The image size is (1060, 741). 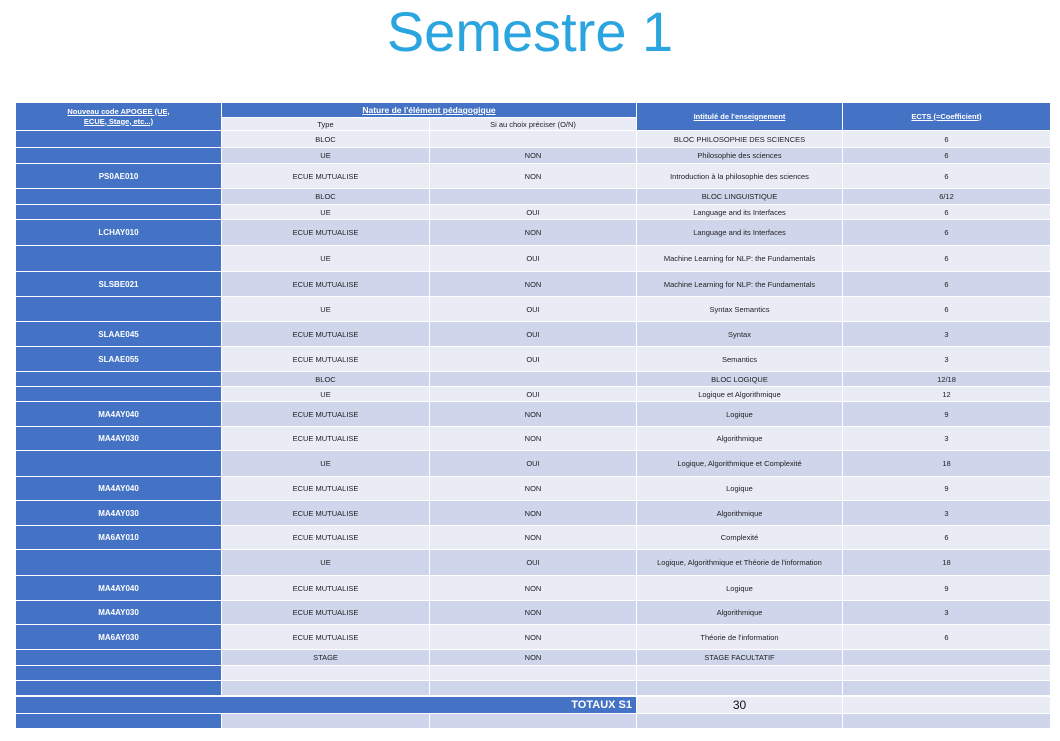 I want to click on cell-label: Logique, Algorithmique et Complexité, so click(x=739, y=463).